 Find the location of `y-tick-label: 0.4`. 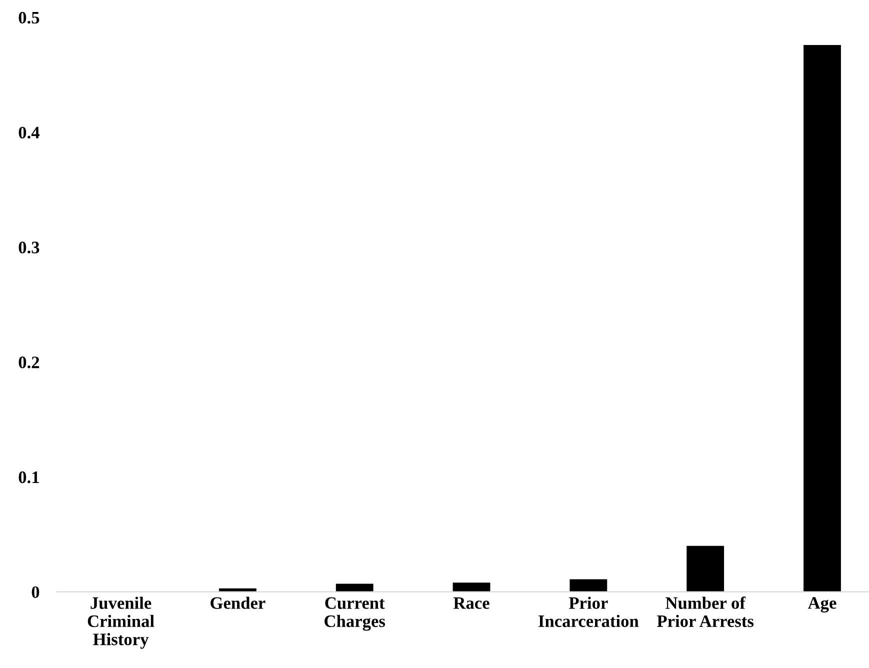

y-tick-label: 0.4 is located at coordinates (29, 132).